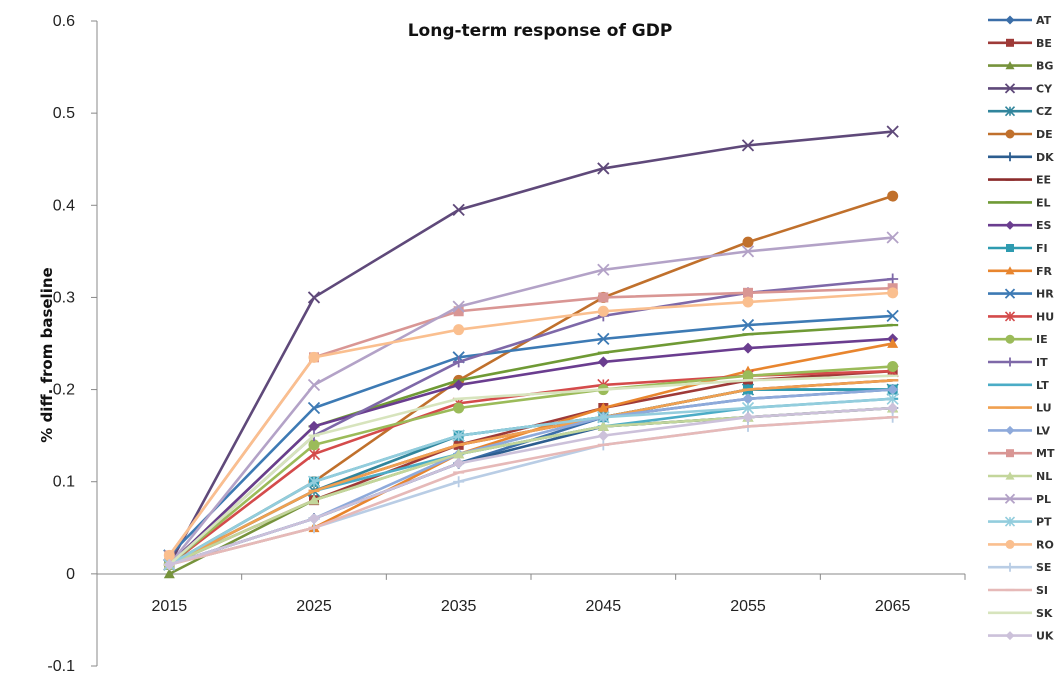 Image resolution: width=1061 pixels, height=677 pixels. Describe the element at coordinates (459, 606) in the screenshot. I see `x-tick-label: 2035` at that location.